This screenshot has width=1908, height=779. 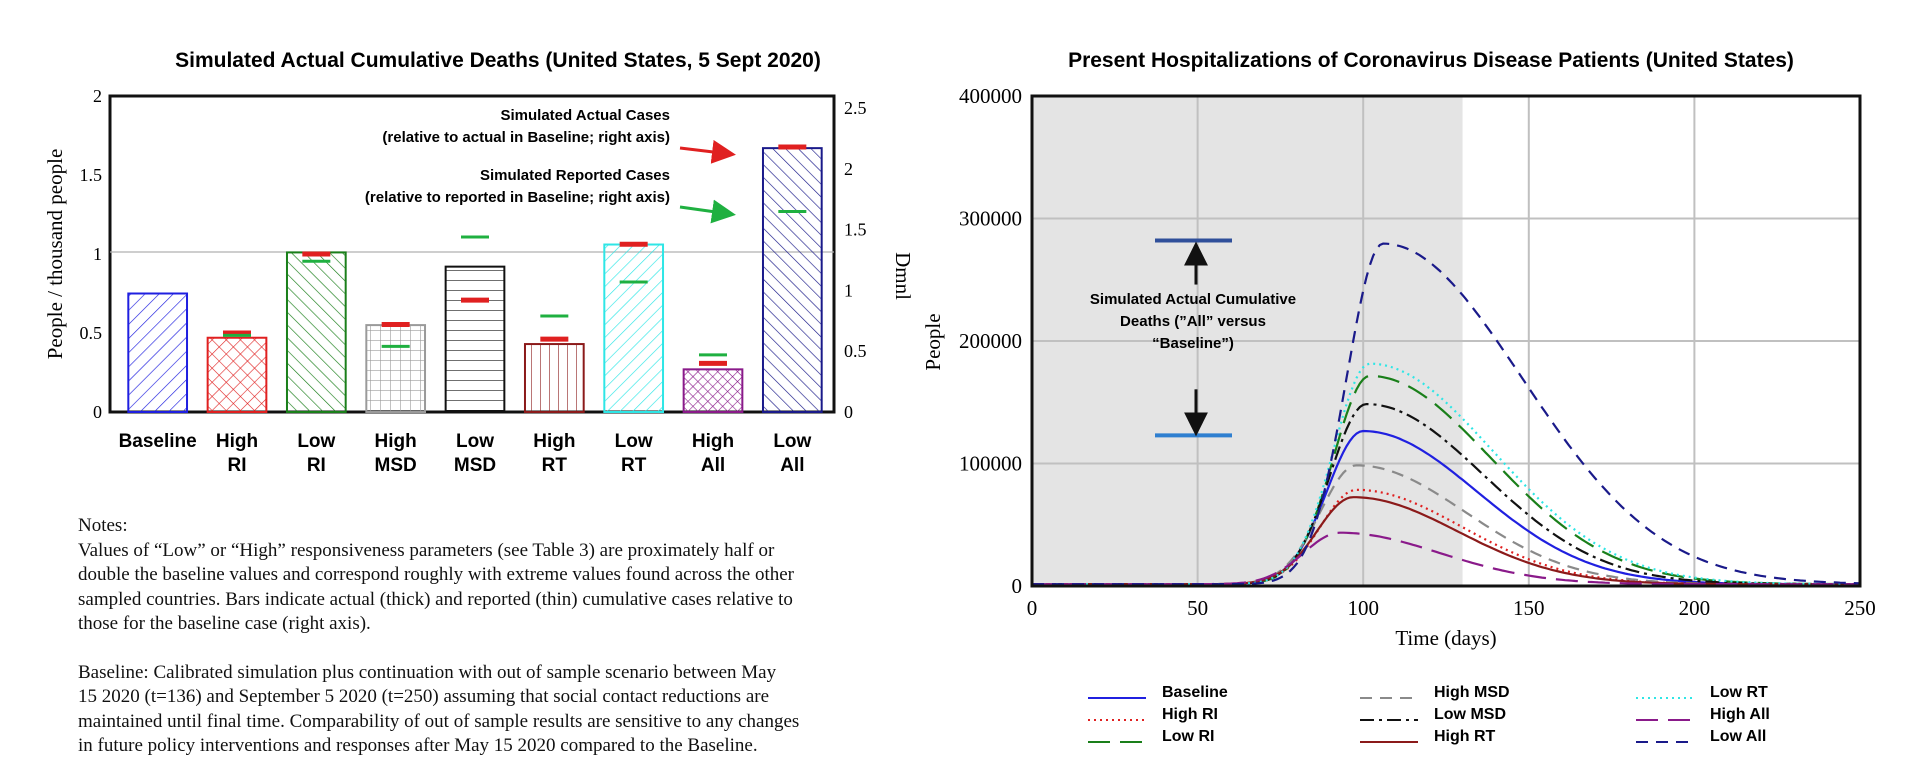 I want to click on line-y-tick-label: 100000, so click(x=990, y=464).